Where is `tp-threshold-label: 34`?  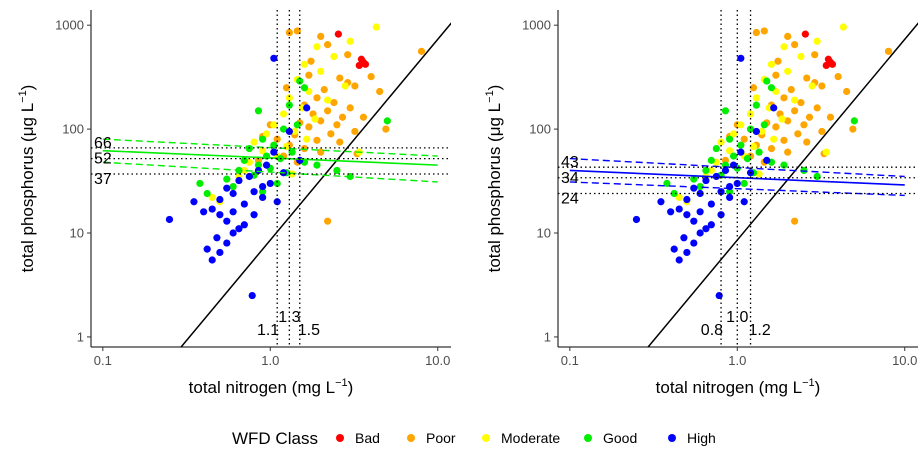 tp-threshold-label: 34 is located at coordinates (570, 178).